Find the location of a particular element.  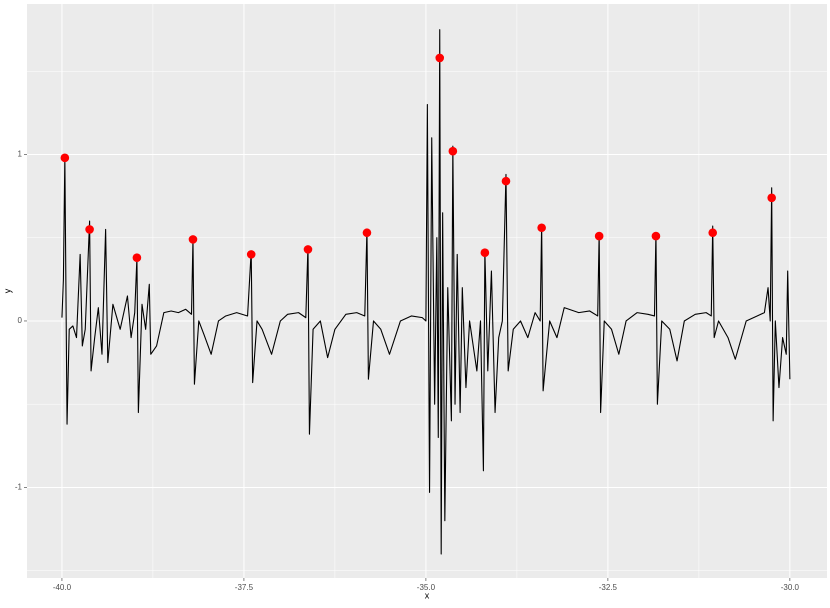

x-axis-title: x is located at coordinates (427, 595).